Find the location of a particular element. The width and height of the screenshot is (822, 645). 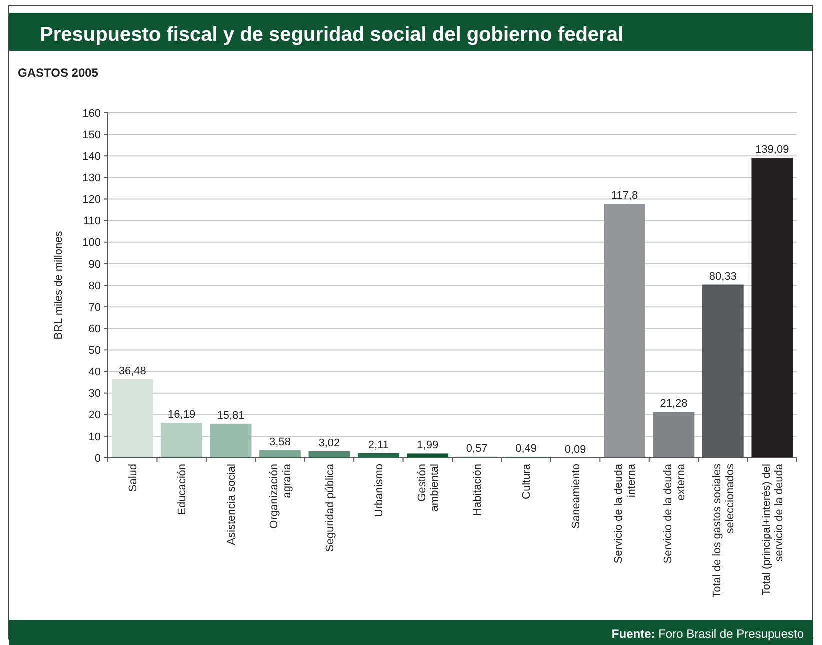

y-tick-label: 80 is located at coordinates (94, 286).